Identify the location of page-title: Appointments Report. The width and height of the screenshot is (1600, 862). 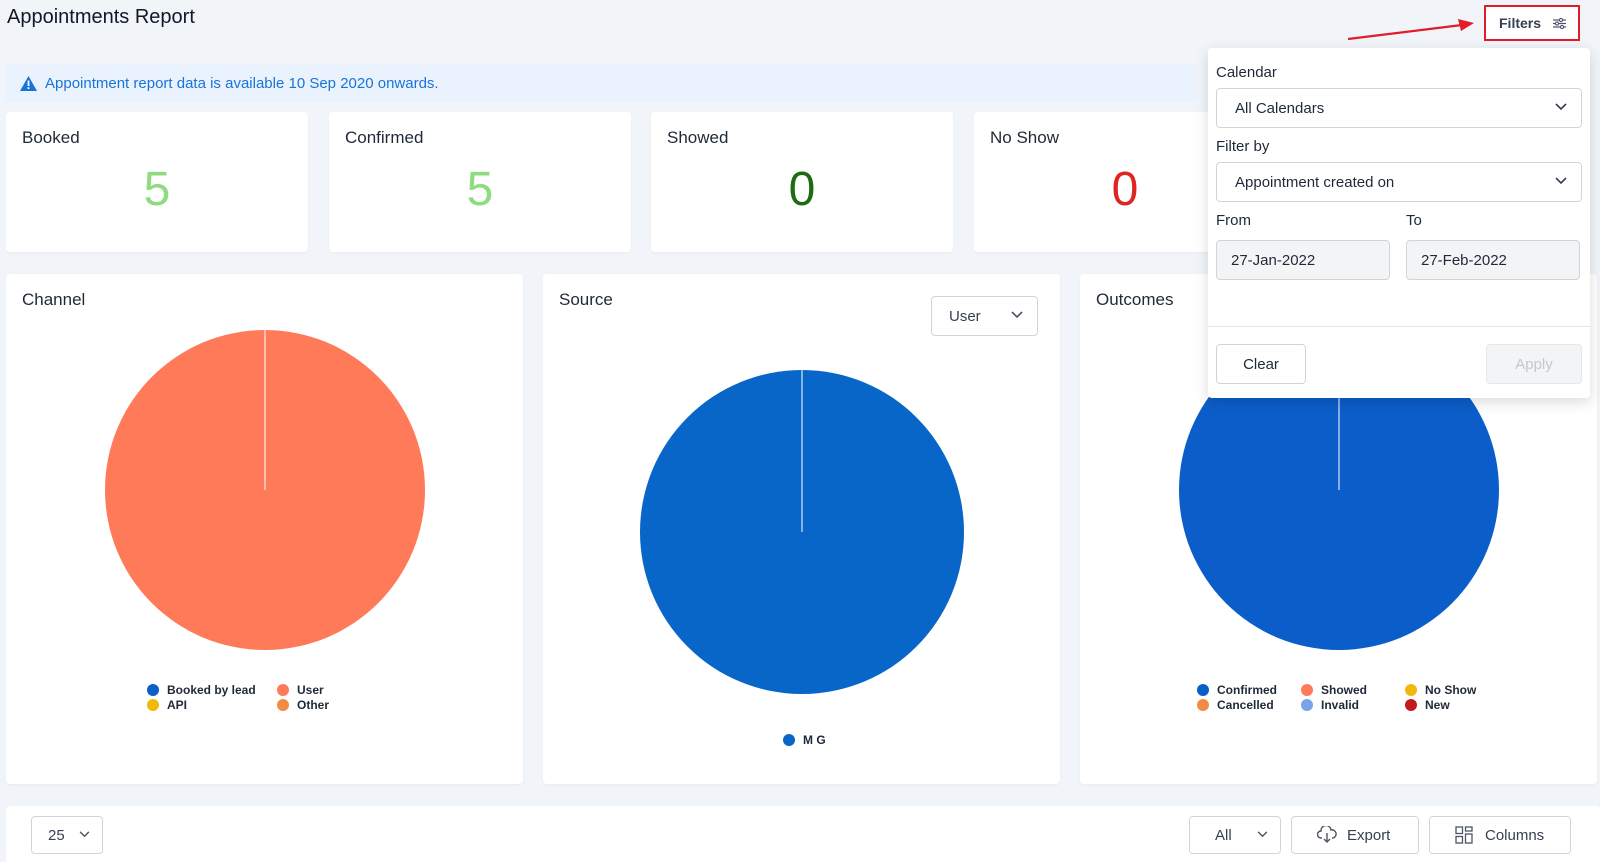
(101, 17).